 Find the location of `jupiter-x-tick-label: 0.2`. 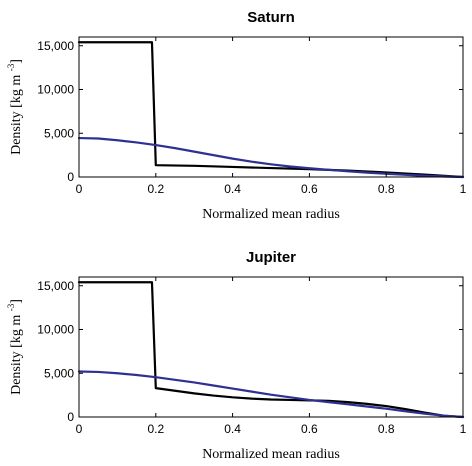

jupiter-x-tick-label: 0.2 is located at coordinates (155, 429).